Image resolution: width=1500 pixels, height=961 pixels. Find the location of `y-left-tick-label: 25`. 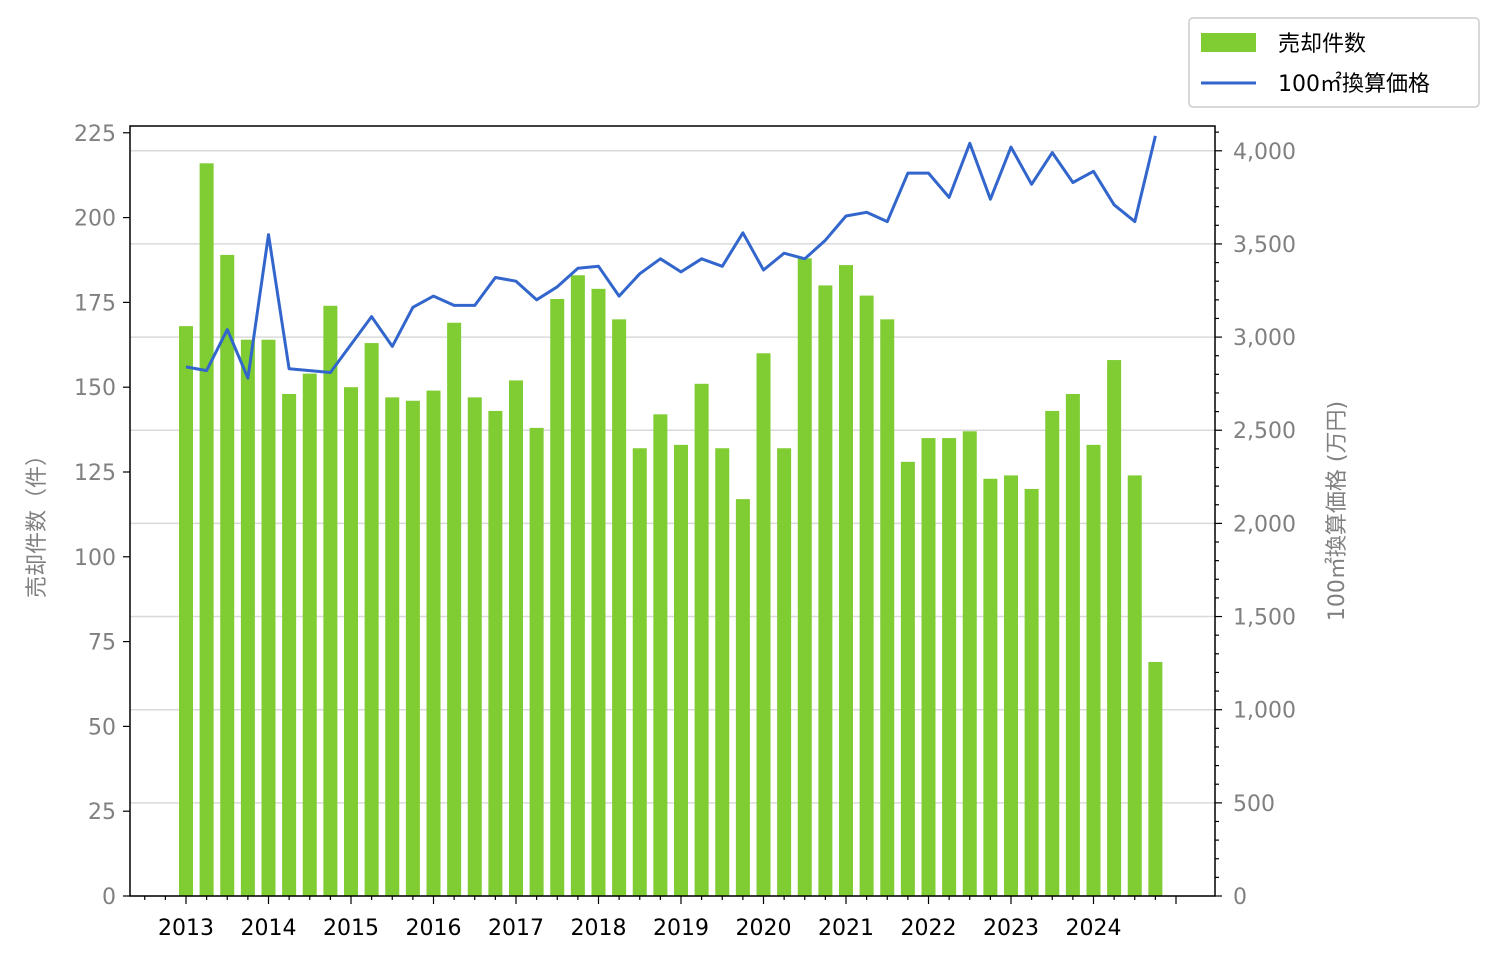

y-left-tick-label: 25 is located at coordinates (102, 812).